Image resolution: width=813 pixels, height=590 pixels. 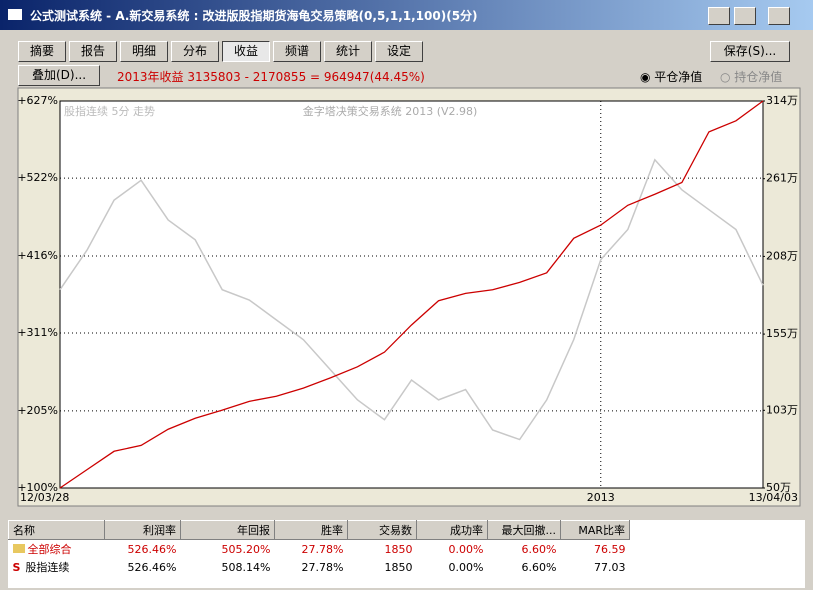 I want to click on tab-button: 报告, so click(x=93, y=51).